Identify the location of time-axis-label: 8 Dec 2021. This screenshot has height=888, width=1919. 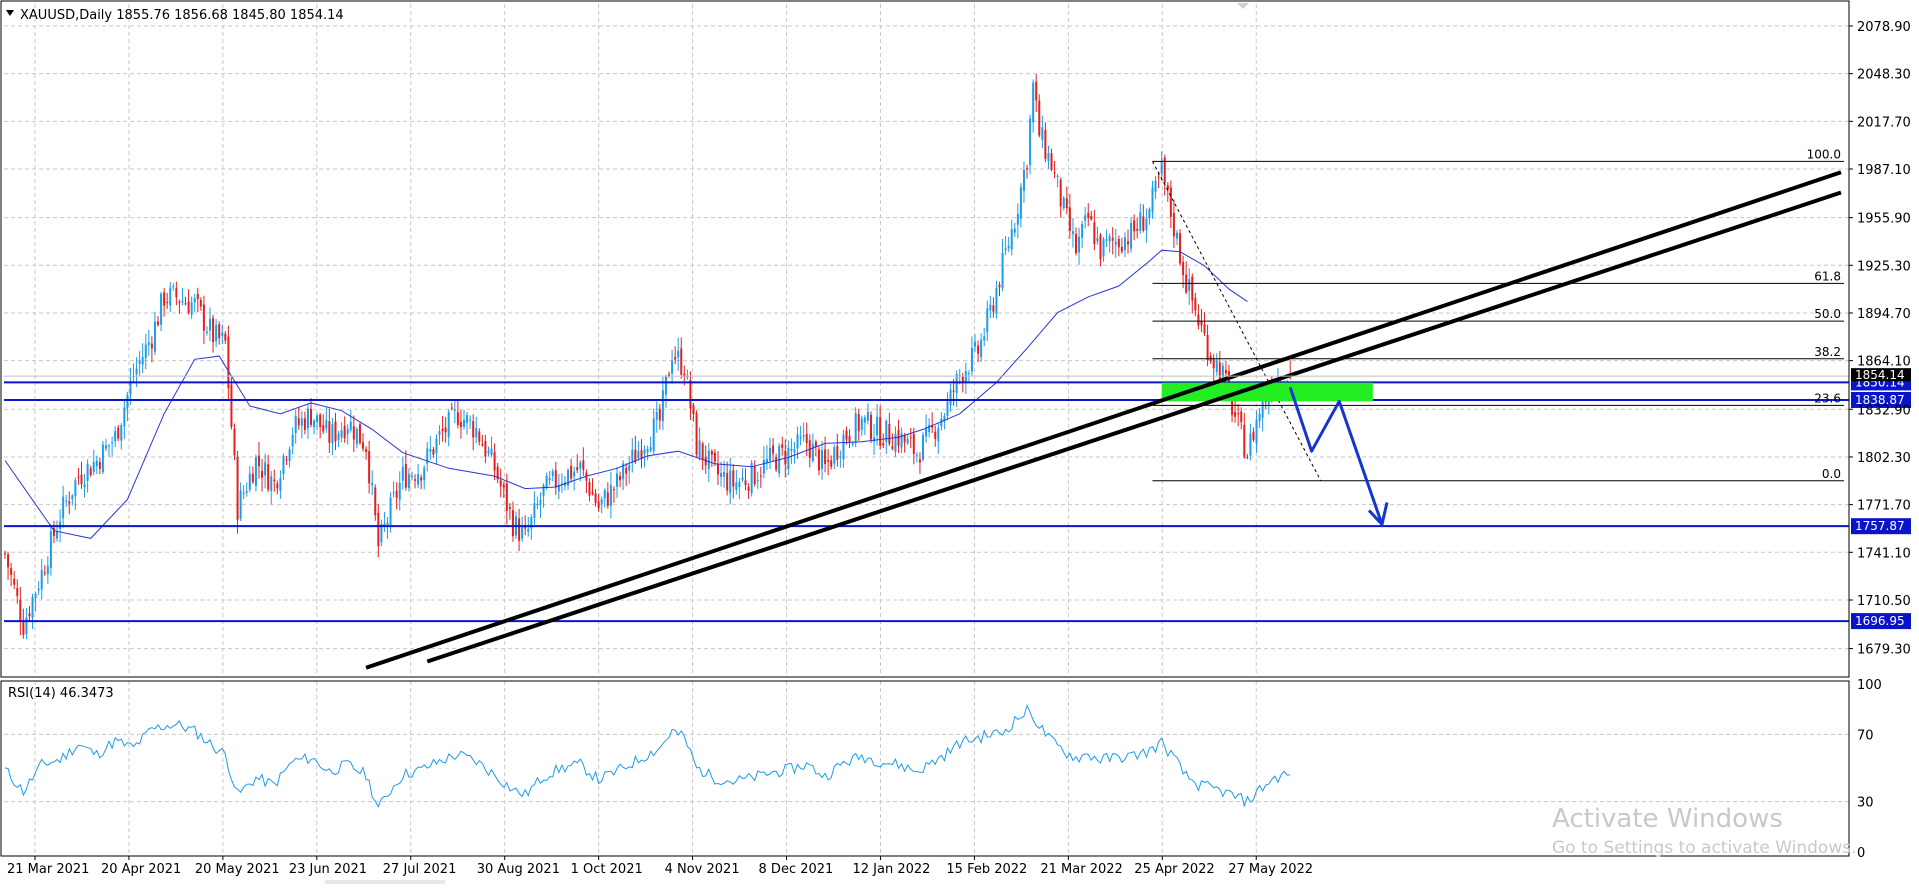
(796, 869).